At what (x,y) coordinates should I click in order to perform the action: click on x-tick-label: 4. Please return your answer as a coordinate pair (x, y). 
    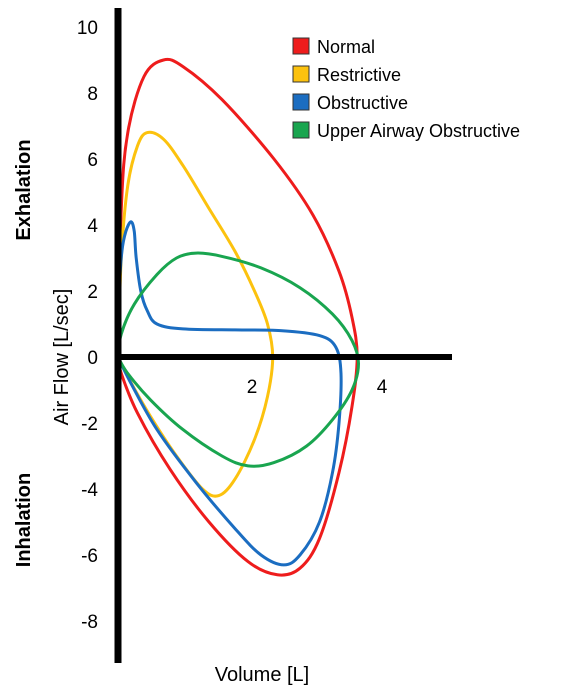
    Looking at the image, I should click on (382, 387).